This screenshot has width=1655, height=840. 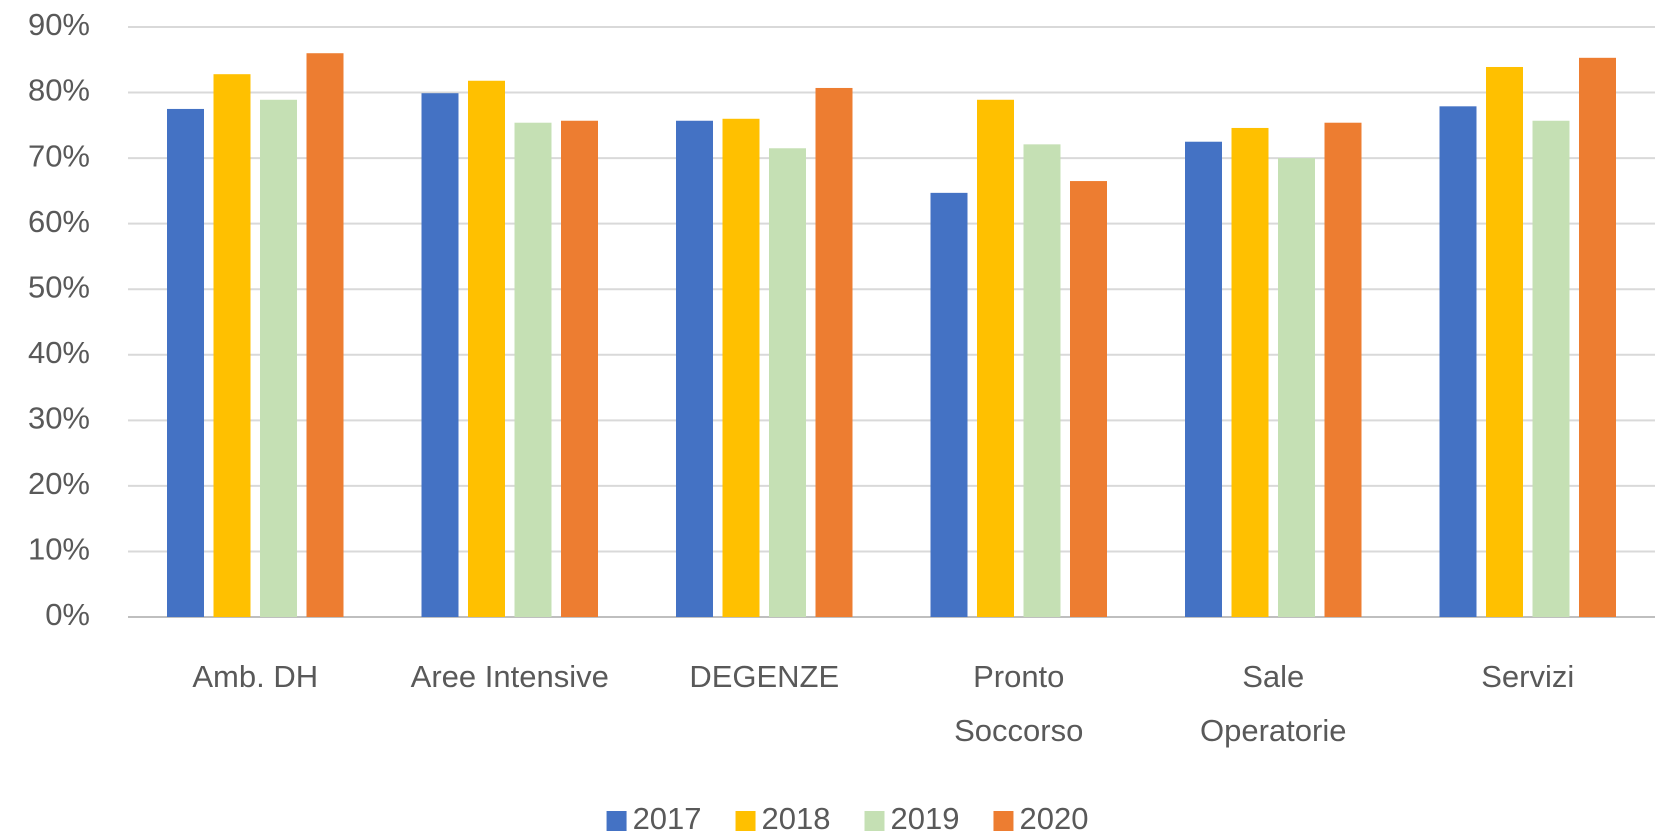 I want to click on x-tick-label: Sale Operatorie, so click(x=1273, y=703).